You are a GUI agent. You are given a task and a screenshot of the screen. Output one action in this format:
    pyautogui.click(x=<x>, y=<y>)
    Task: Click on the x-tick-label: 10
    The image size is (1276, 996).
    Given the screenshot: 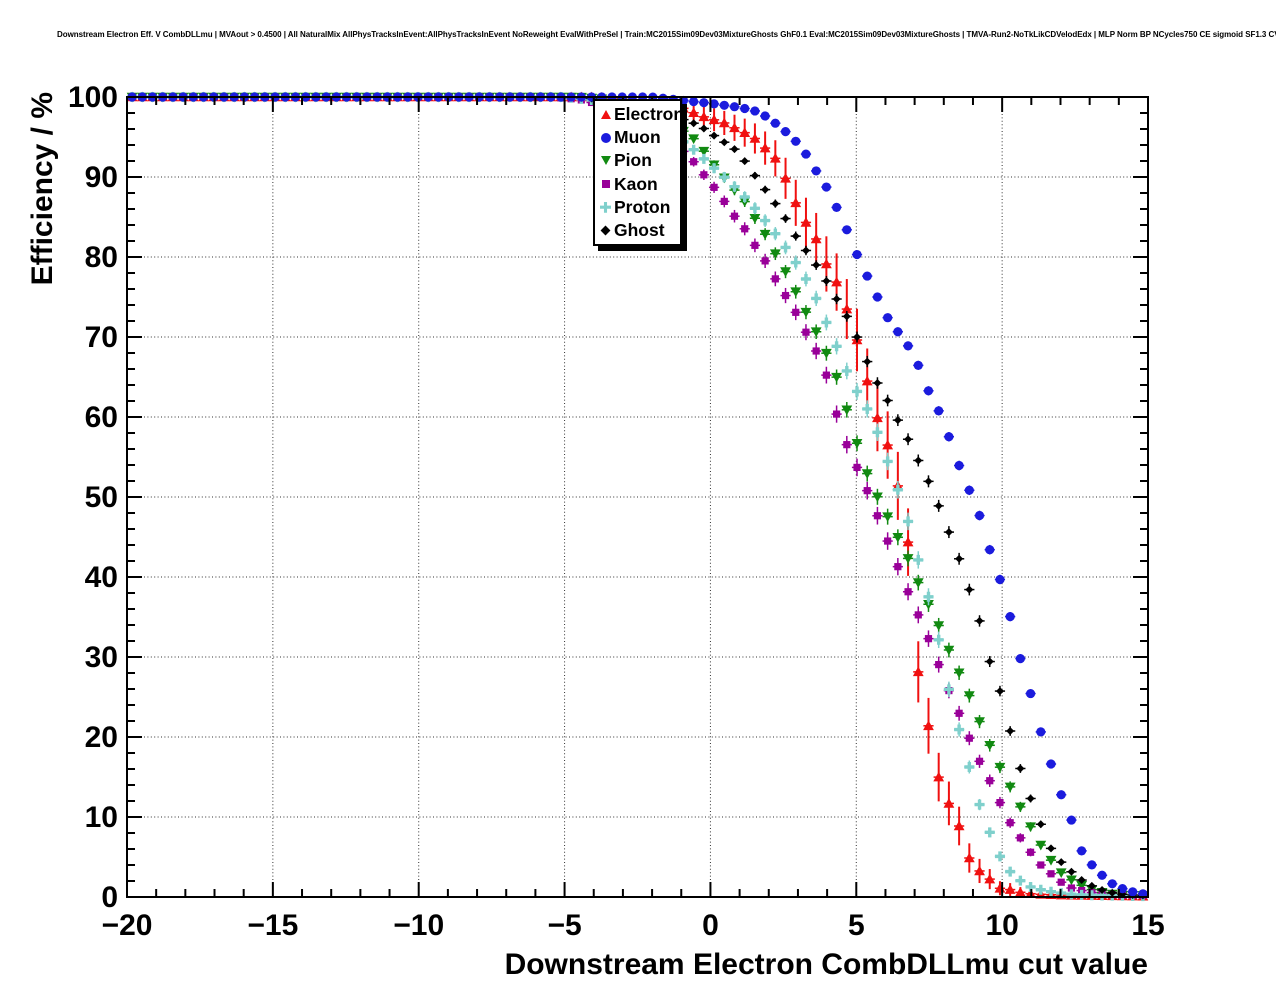 What is the action you would take?
    pyautogui.click(x=1001, y=925)
    